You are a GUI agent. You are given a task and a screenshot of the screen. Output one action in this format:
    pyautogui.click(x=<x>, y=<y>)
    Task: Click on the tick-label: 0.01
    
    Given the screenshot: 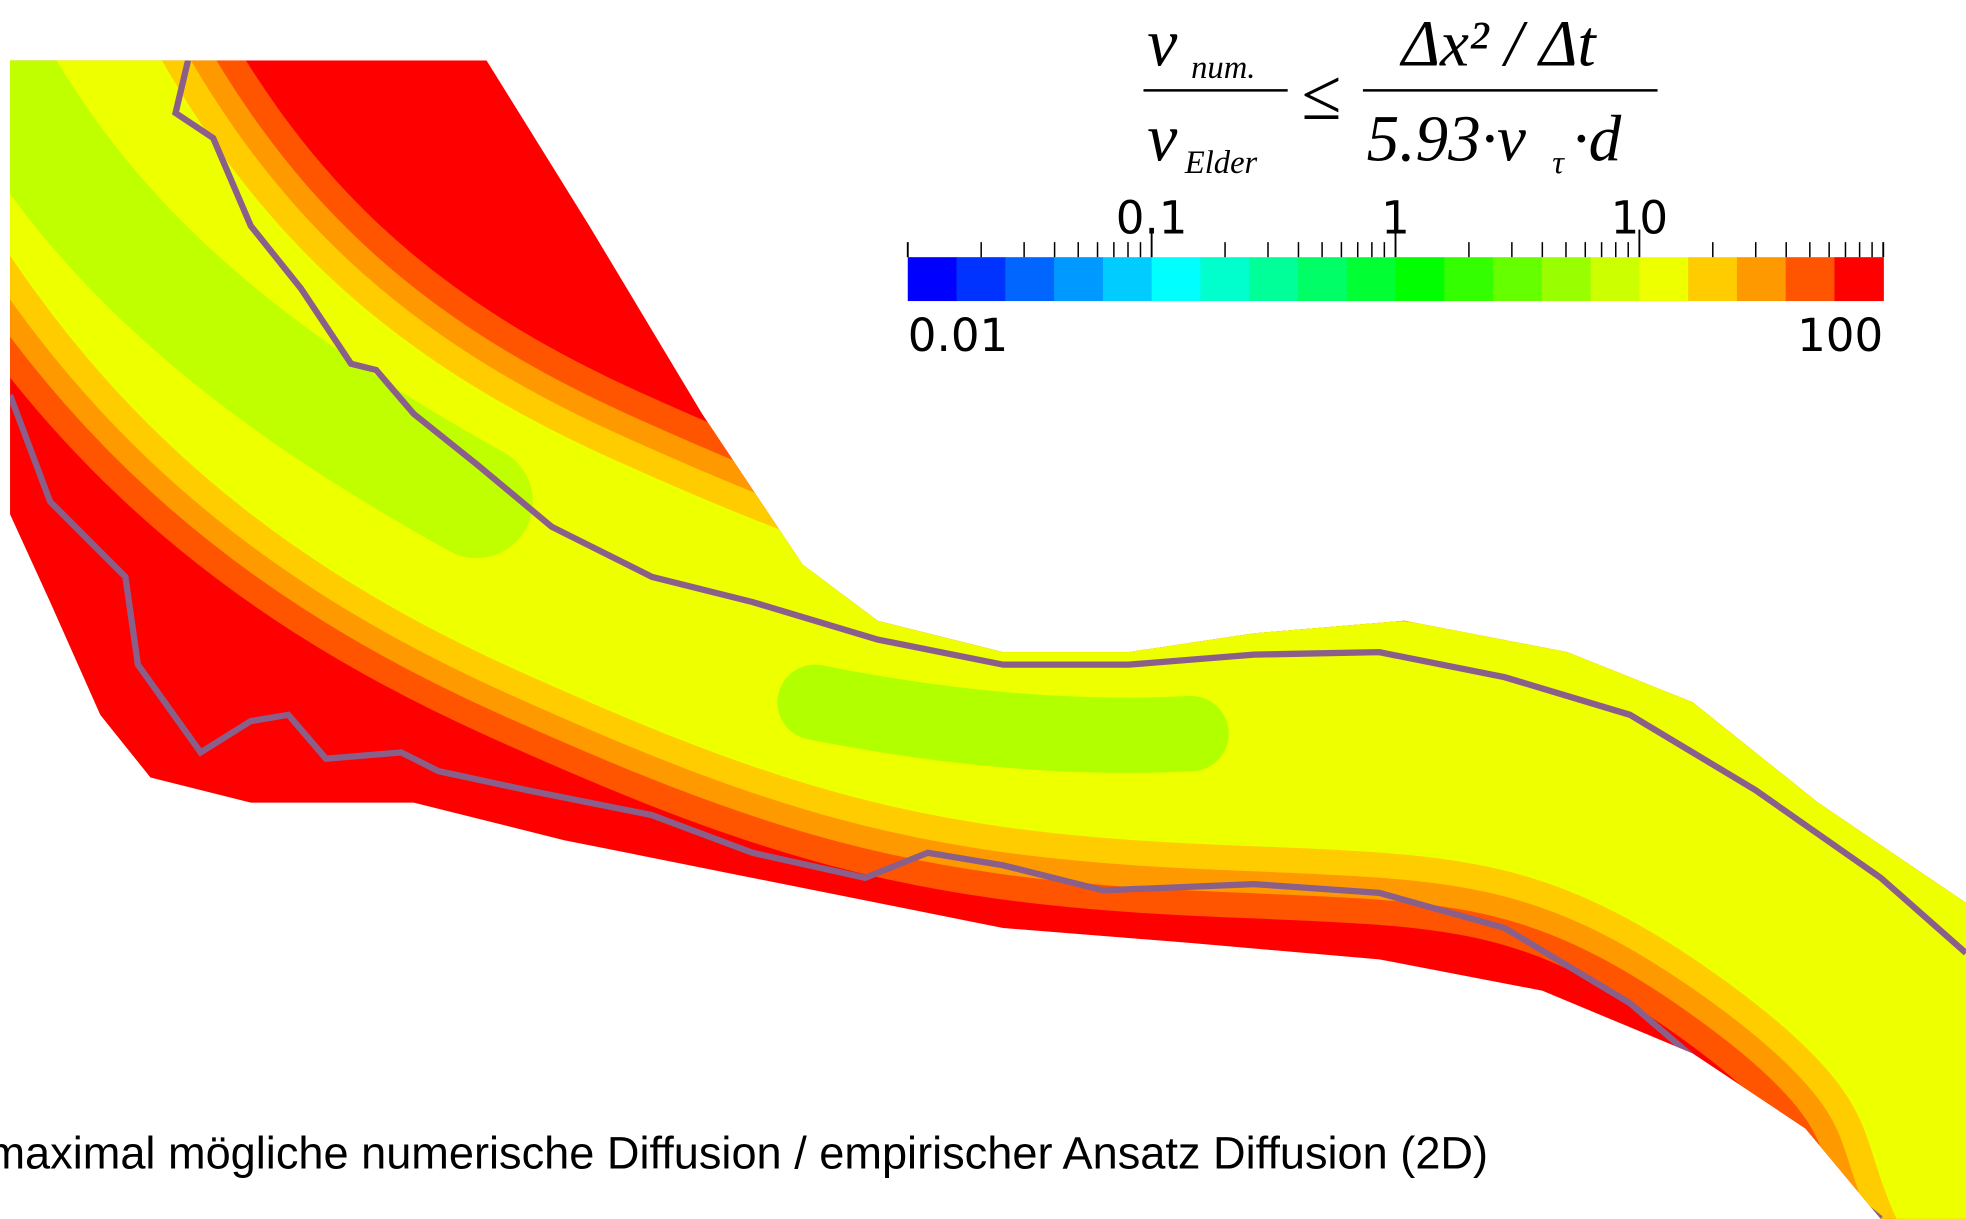 What is the action you would take?
    pyautogui.click(x=958, y=335)
    